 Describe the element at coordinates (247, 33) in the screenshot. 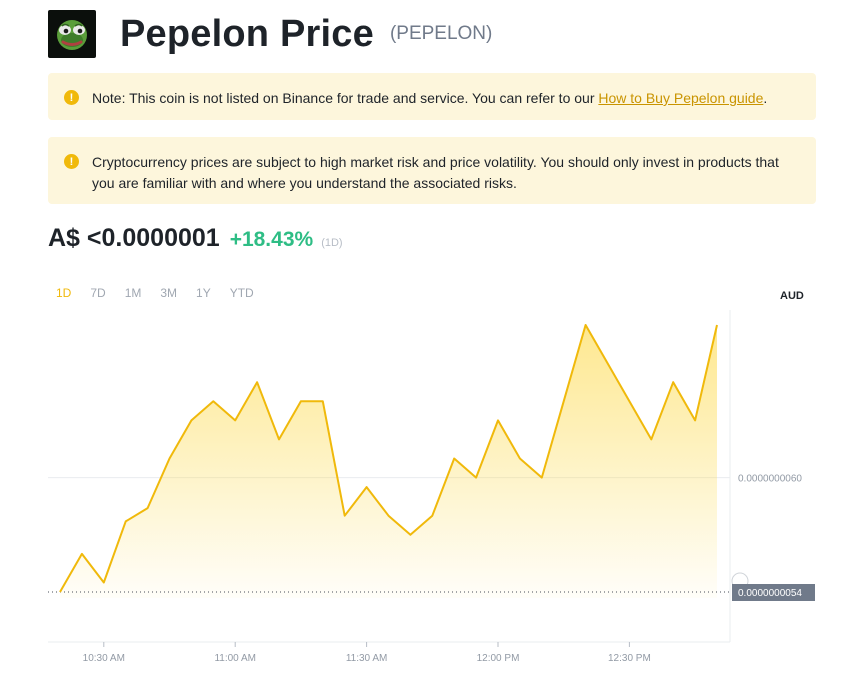

I see `page-title: Pepelon Price` at that location.